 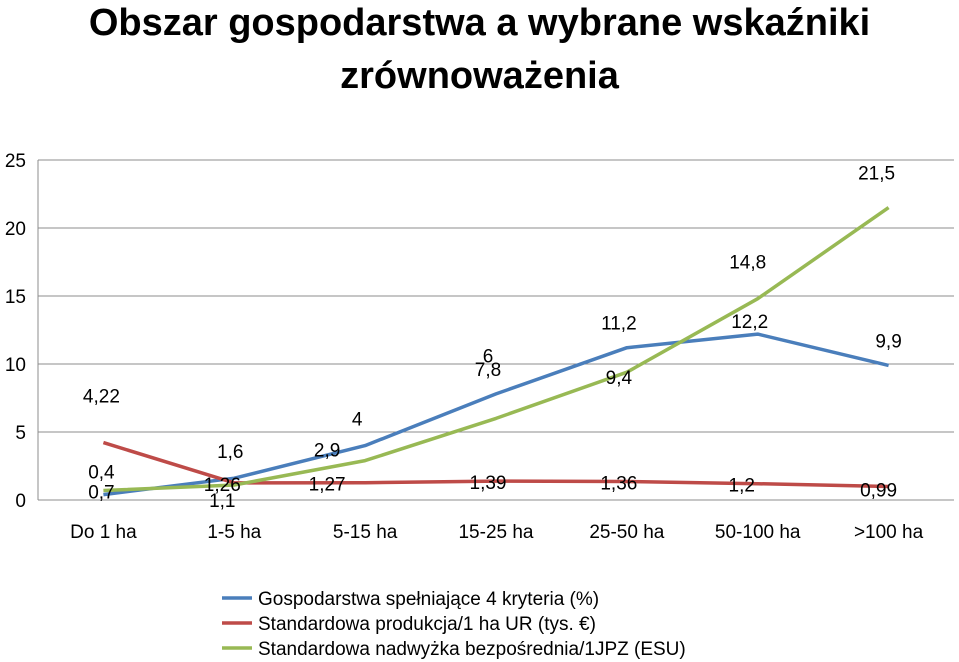 I want to click on y-axis-ticks: 0 5 10 15 20 25, so click(x=15, y=331).